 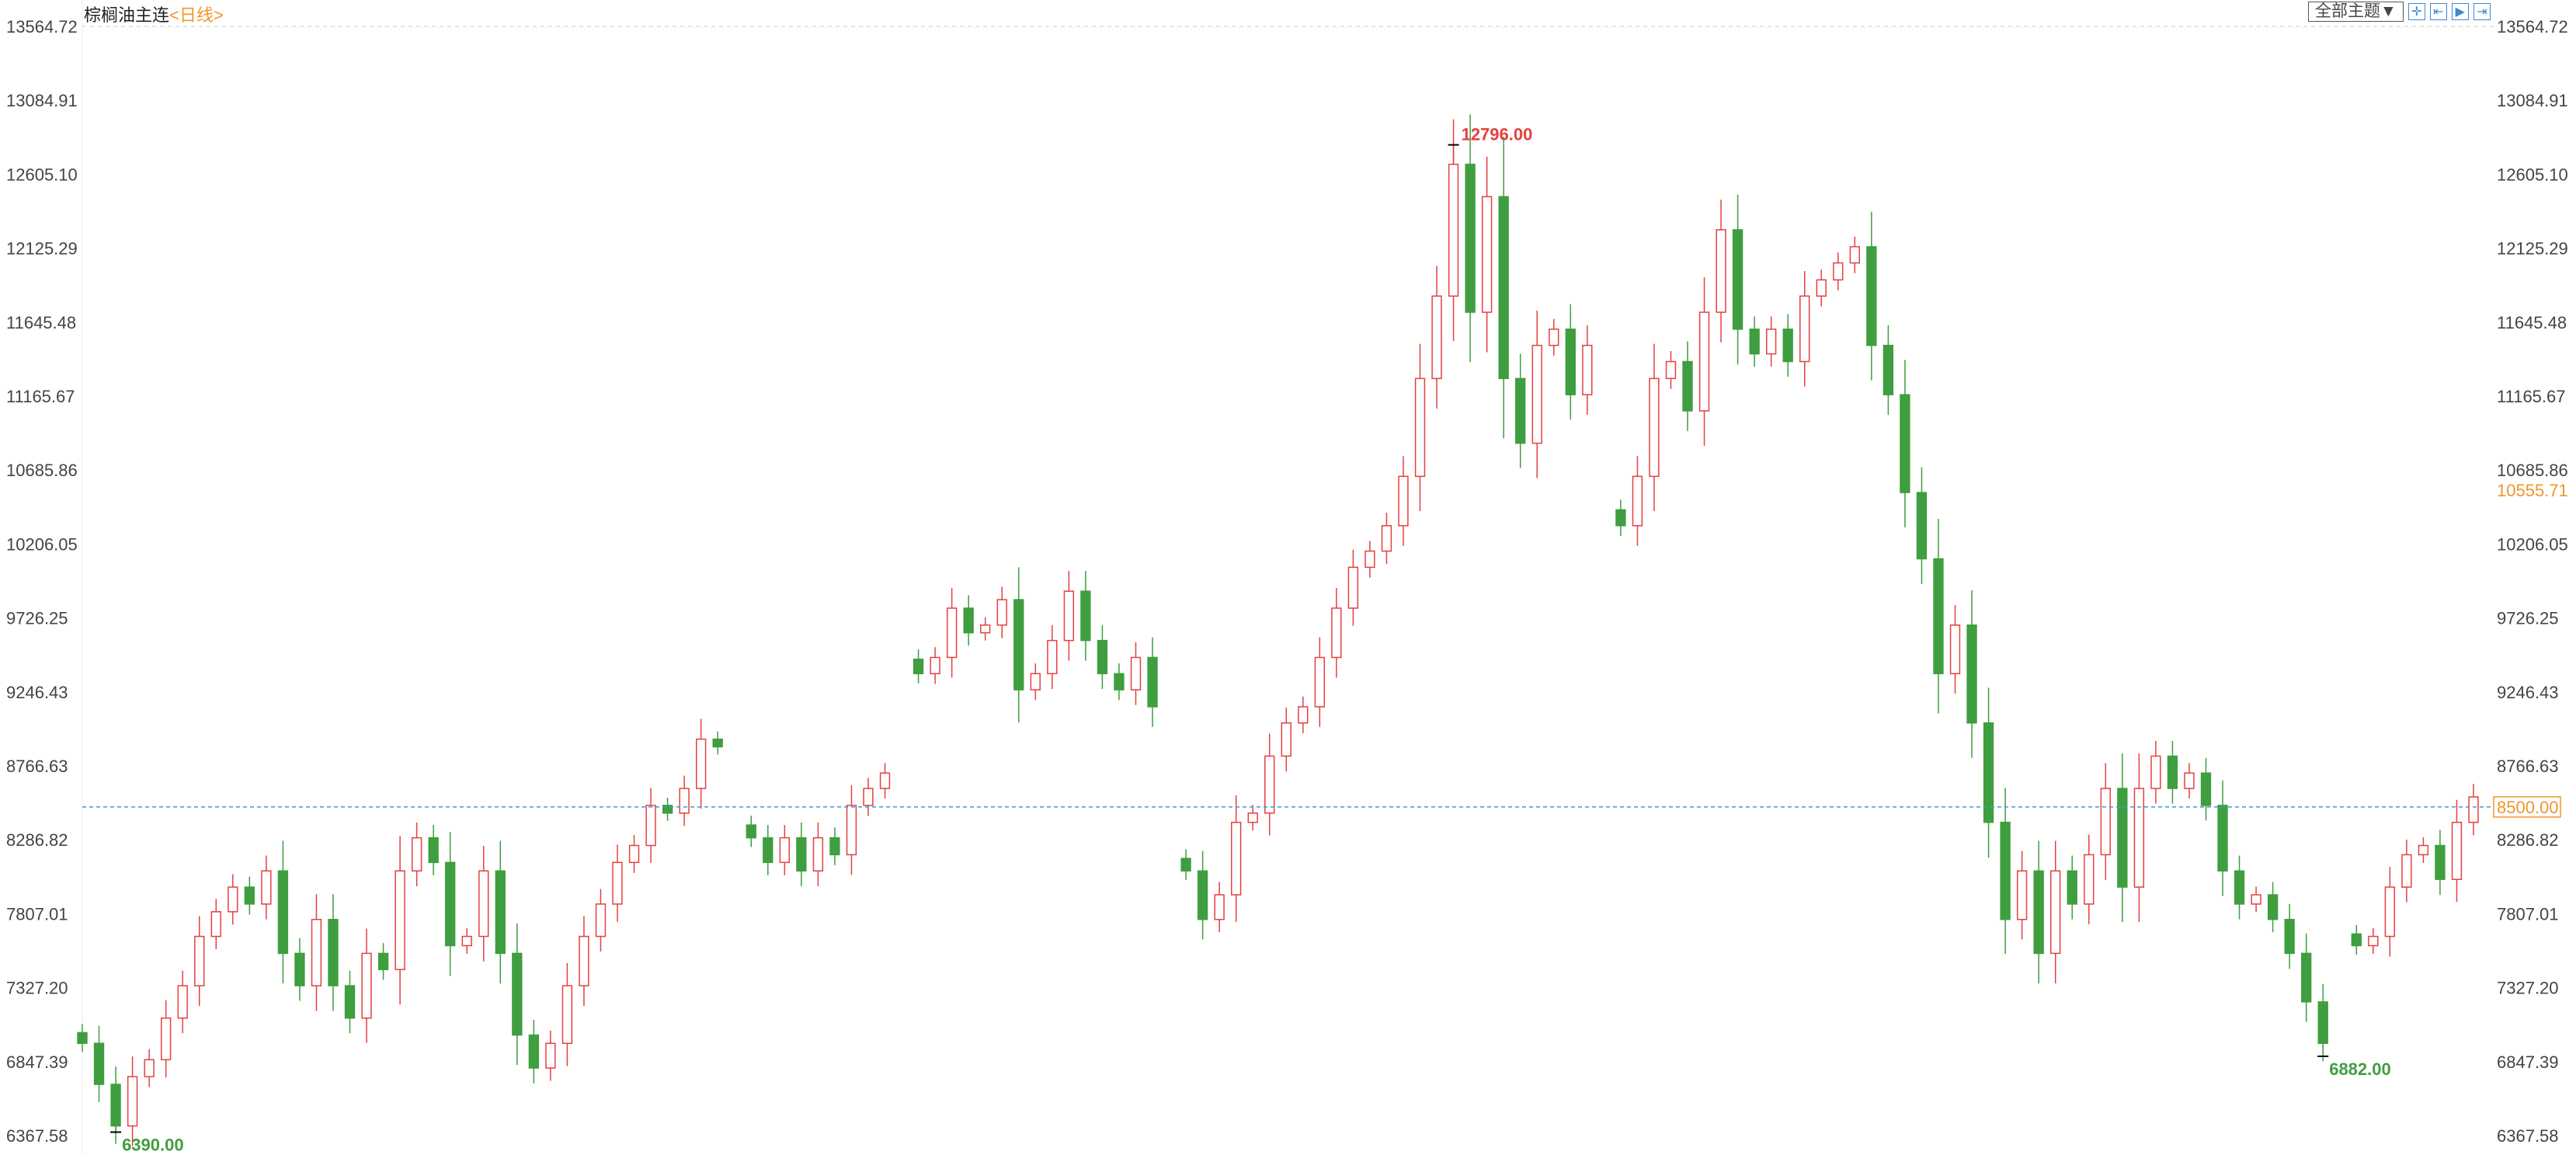 I want to click on last-price-label: 8500.00, so click(x=2528, y=807).